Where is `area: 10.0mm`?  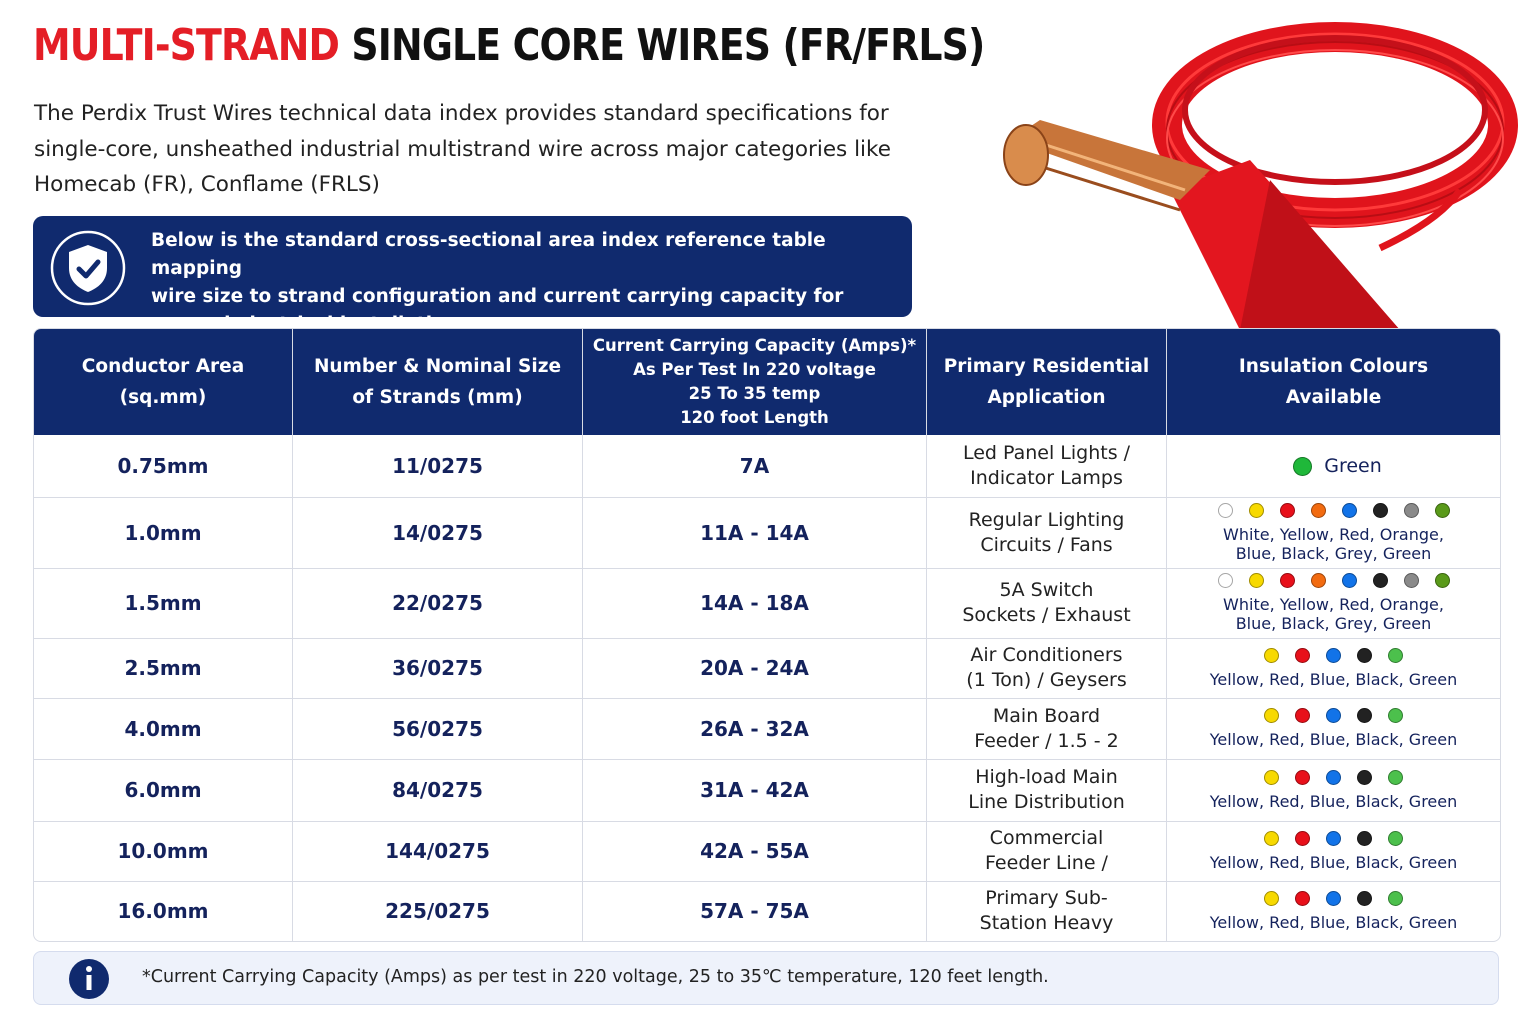 area: 10.0mm is located at coordinates (163, 851).